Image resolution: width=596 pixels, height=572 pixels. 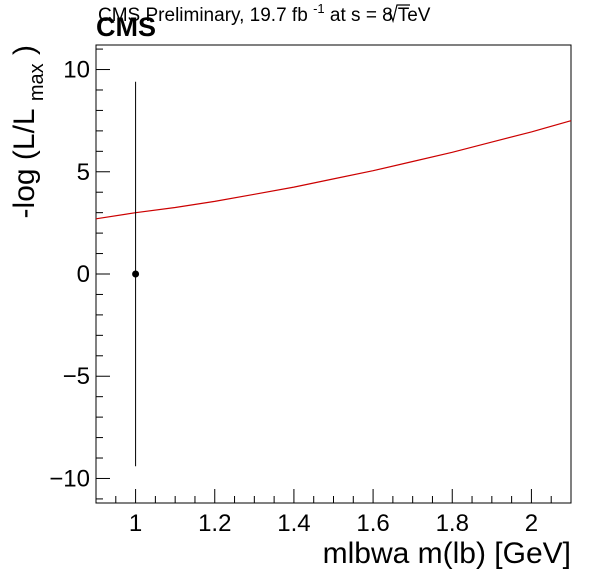 I want to click on preliminary-label: CMS Preliminary, 19.7 fb, so click(x=203, y=15).